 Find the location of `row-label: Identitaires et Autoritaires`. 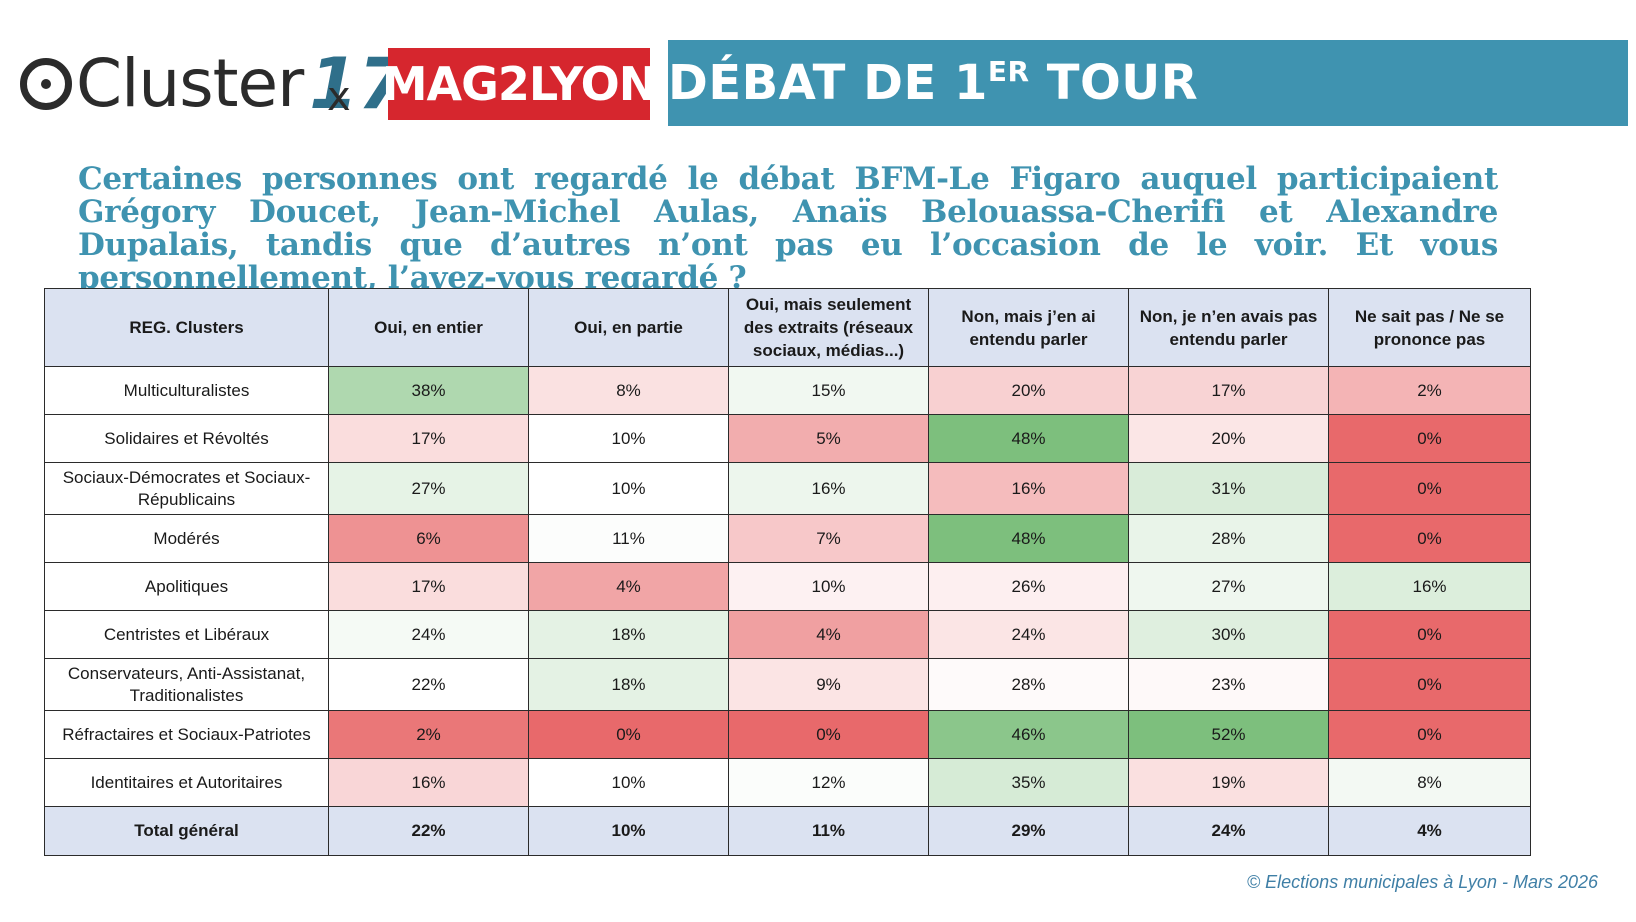

row-label: Identitaires et Autoritaires is located at coordinates (186, 782).